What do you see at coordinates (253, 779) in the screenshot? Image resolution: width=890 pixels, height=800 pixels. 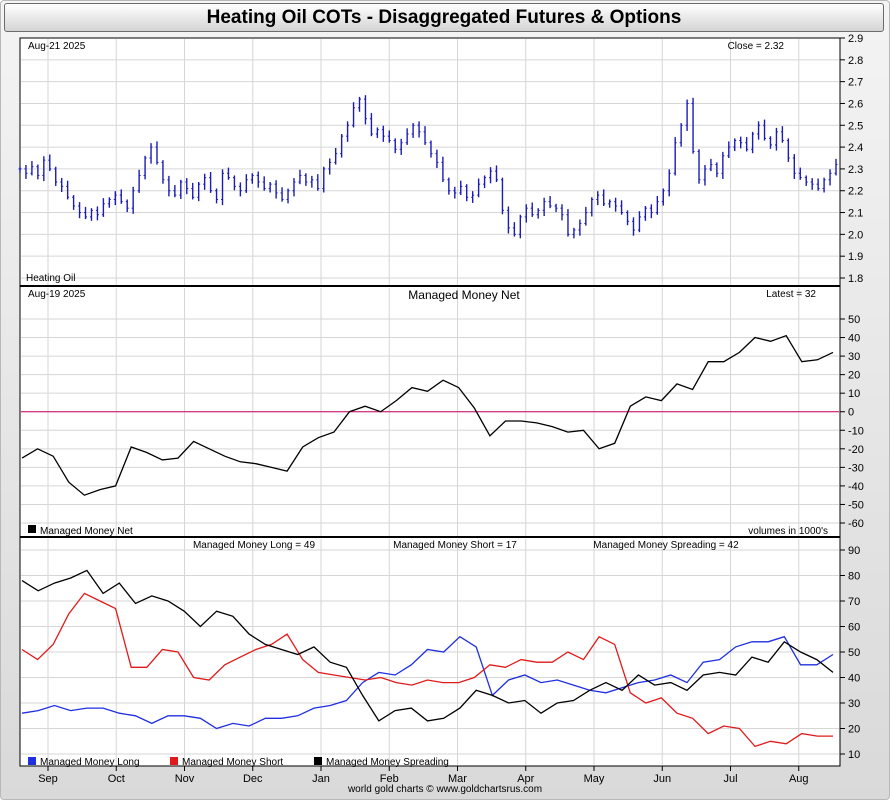 I see `x-tick-label: Dec` at bounding box center [253, 779].